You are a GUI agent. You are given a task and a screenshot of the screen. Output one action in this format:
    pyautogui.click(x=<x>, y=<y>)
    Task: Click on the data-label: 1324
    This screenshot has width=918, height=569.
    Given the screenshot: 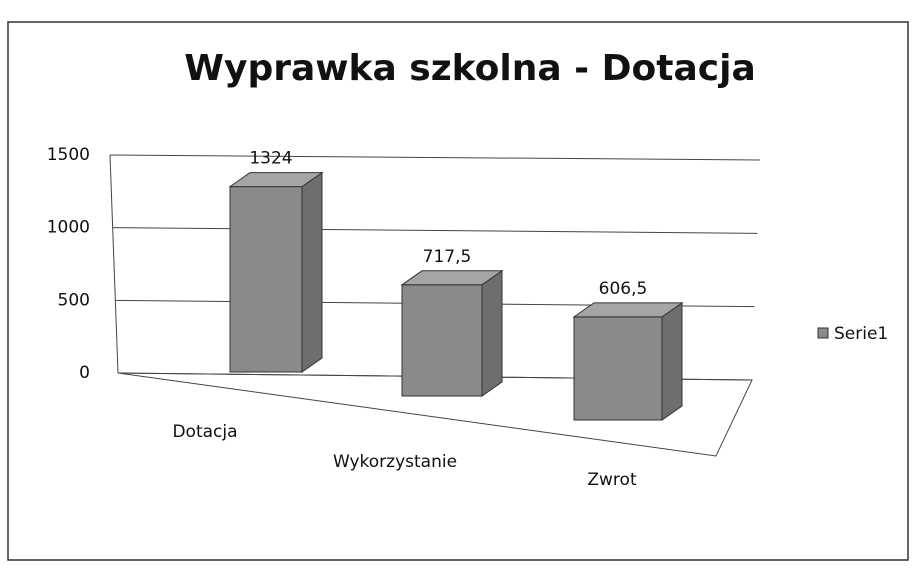 What is the action you would take?
    pyautogui.click(x=270, y=159)
    